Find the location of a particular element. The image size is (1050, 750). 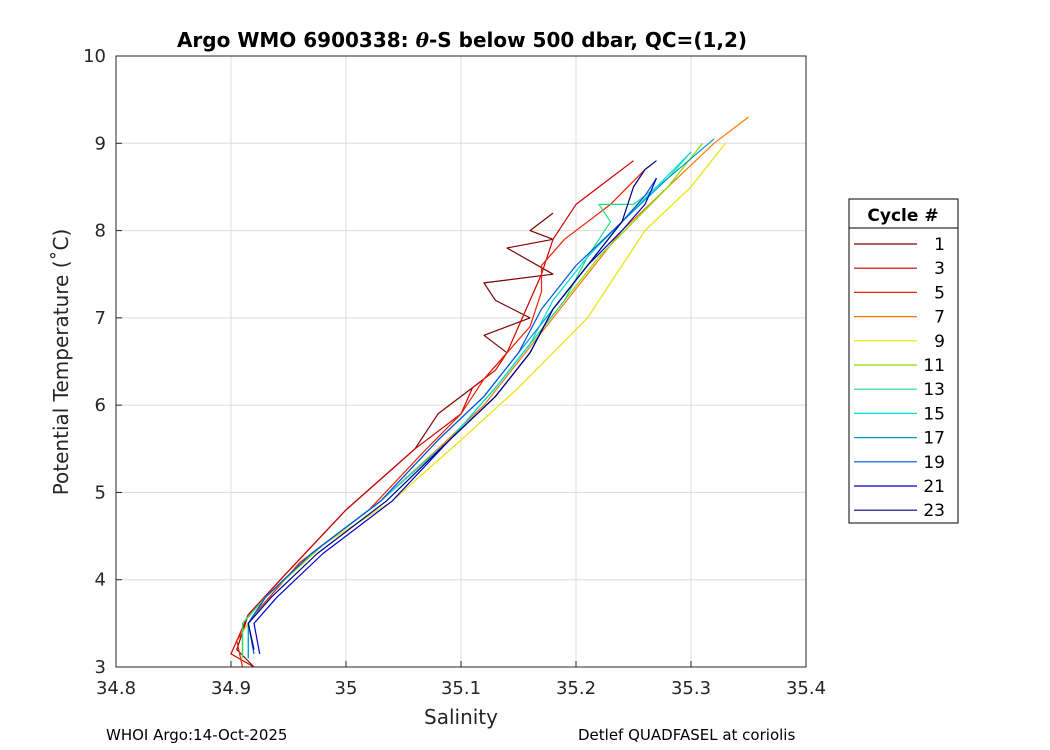

legend-label-cycle-1: 1 is located at coordinates (939, 245).